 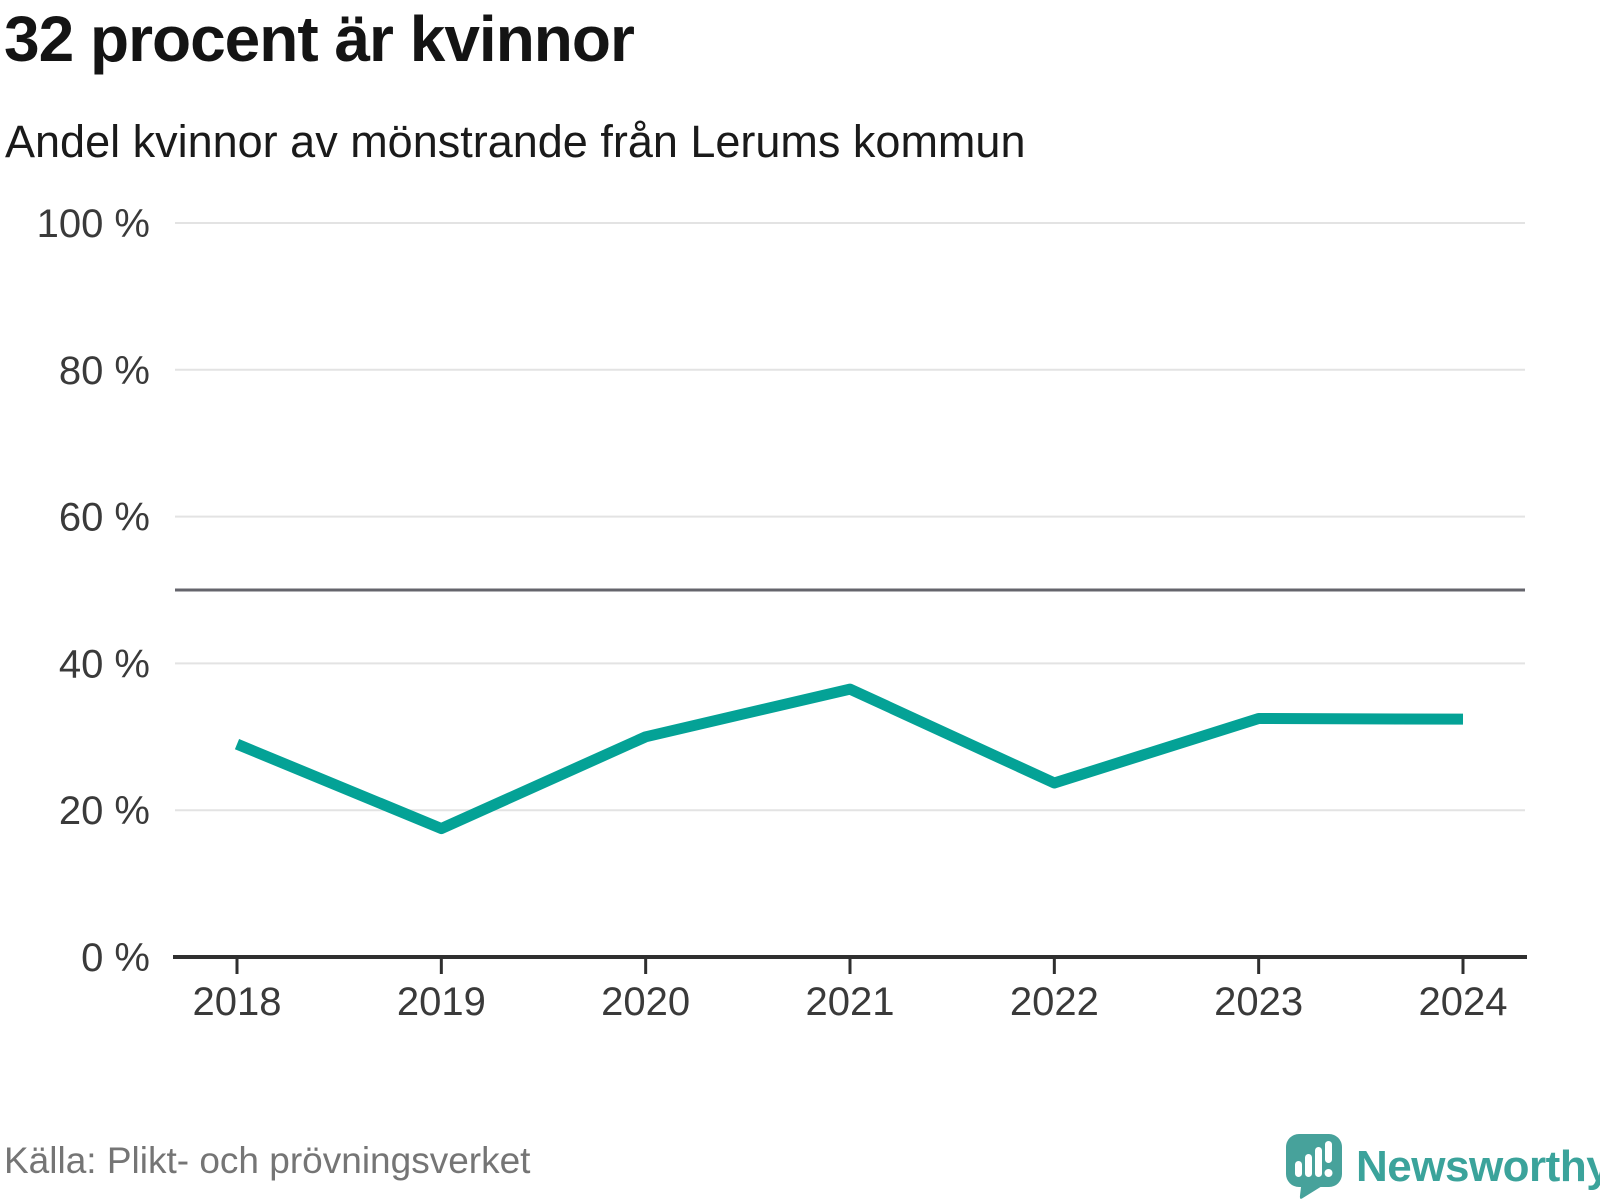 What do you see at coordinates (1054, 1002) in the screenshot?
I see `x-axis-label: 2022` at bounding box center [1054, 1002].